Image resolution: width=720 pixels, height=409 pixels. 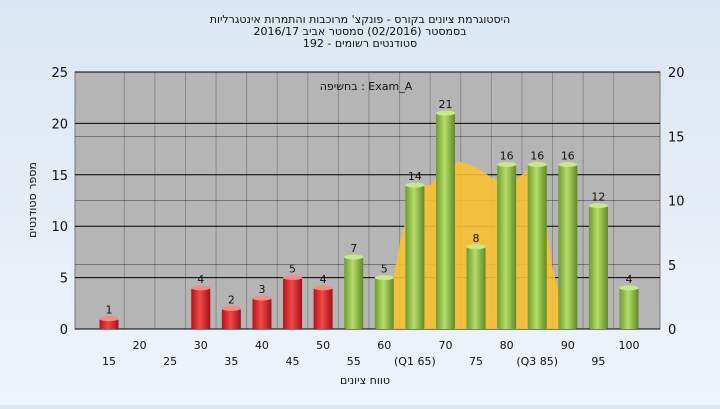 What do you see at coordinates (537, 156) in the screenshot?
I see `data-label-85: 16` at bounding box center [537, 156].